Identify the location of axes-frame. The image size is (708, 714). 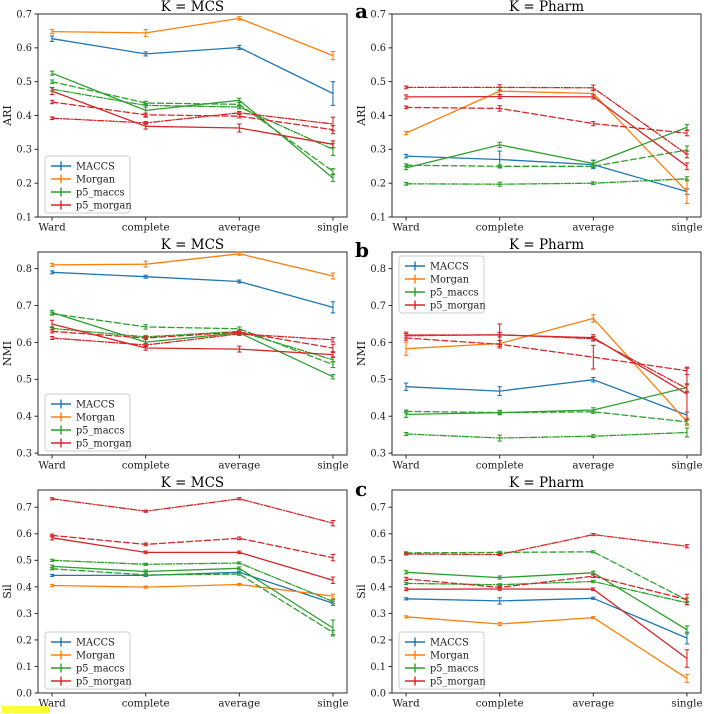
(192, 353).